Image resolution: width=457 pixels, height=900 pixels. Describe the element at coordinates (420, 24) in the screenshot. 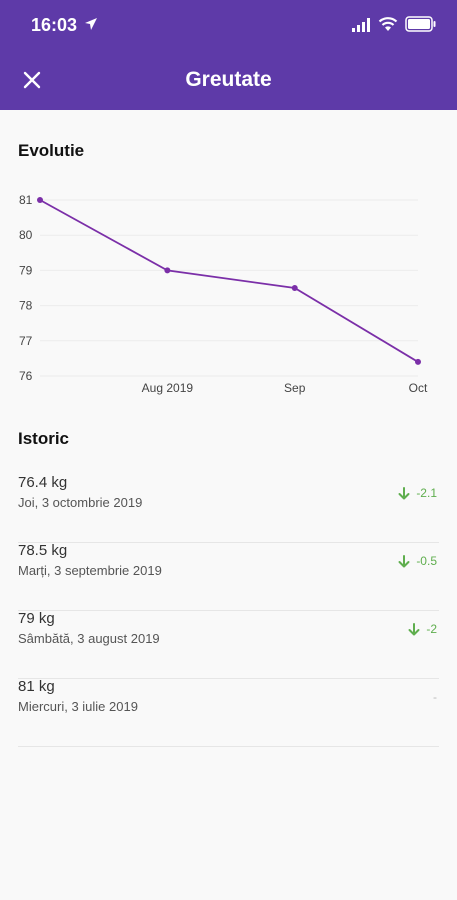

I see `battery-icon` at that location.